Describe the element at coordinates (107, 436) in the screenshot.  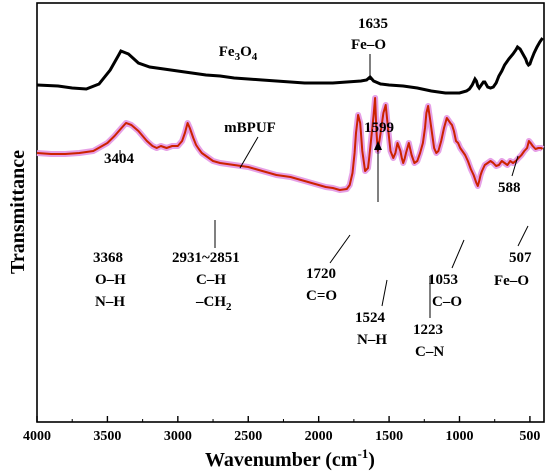
I see `x-tick-label-3500: 3500` at that location.